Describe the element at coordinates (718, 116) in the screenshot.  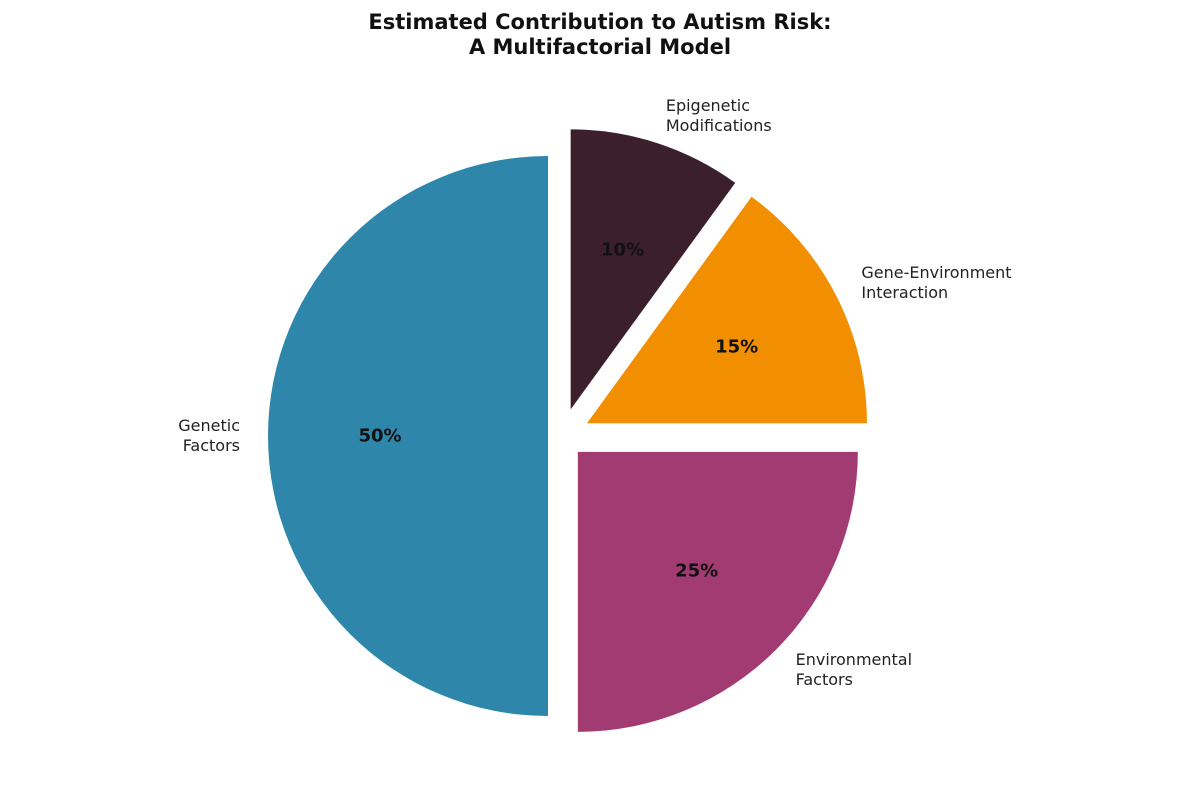
I see `slice-label: Epigenetic Modifications` at that location.